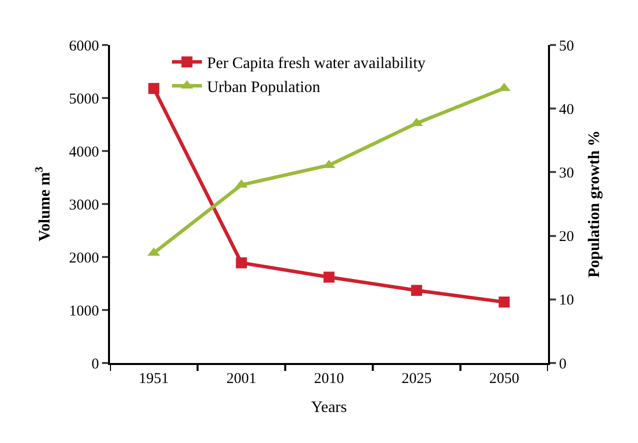  What do you see at coordinates (504, 379) in the screenshot?
I see `x-tick-label: 2050` at bounding box center [504, 379].